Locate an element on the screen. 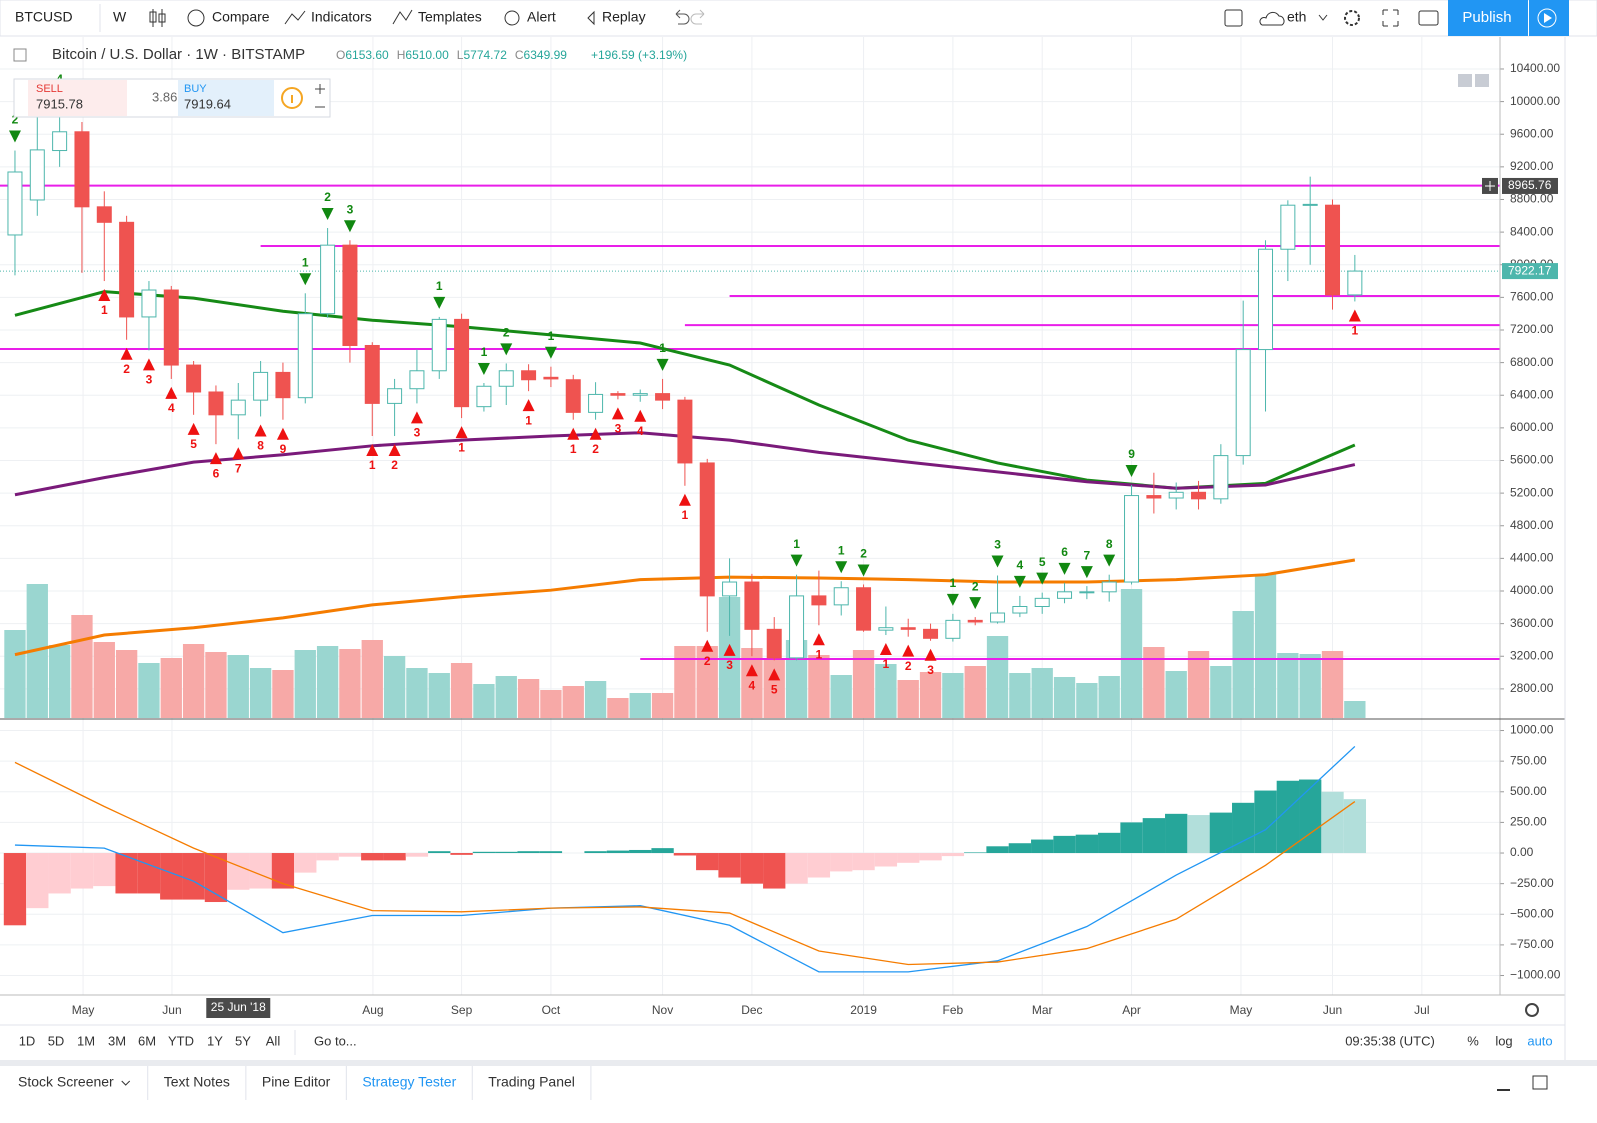 Image resolution: width=1597 pixels, height=1123 pixels. x-tick-label: May is located at coordinates (83, 1010).